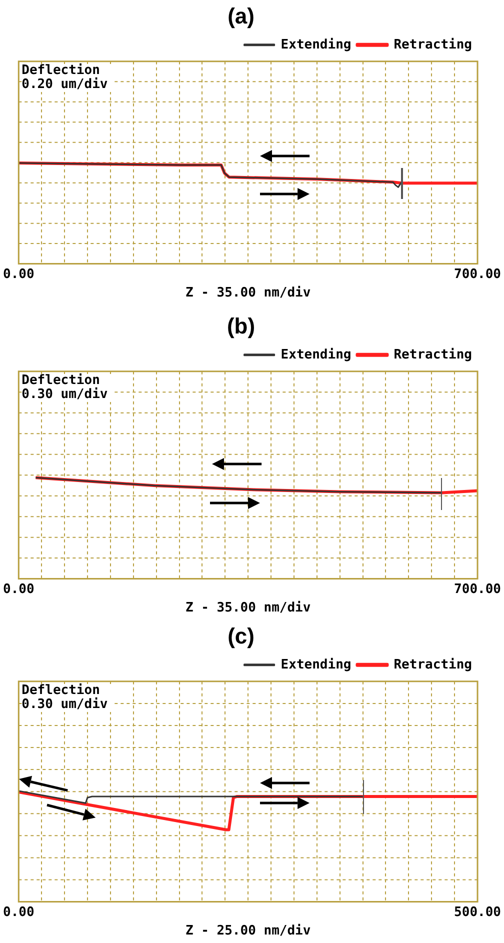  I want to click on x-tick-label: 500.00, so click(478, 912).